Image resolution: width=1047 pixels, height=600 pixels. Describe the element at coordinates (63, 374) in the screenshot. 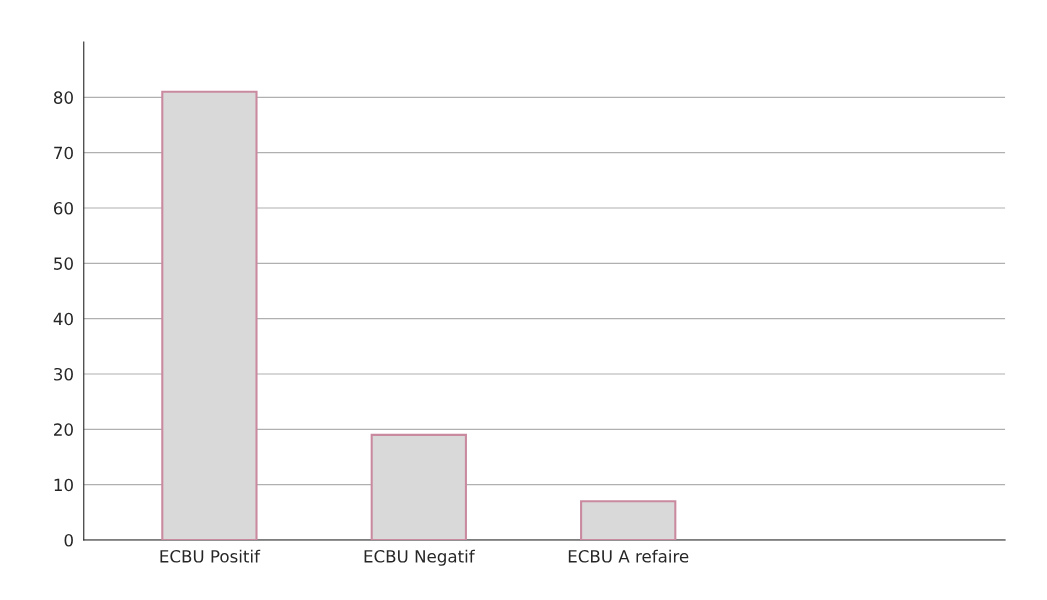

I see `y-tick-label: 30` at that location.